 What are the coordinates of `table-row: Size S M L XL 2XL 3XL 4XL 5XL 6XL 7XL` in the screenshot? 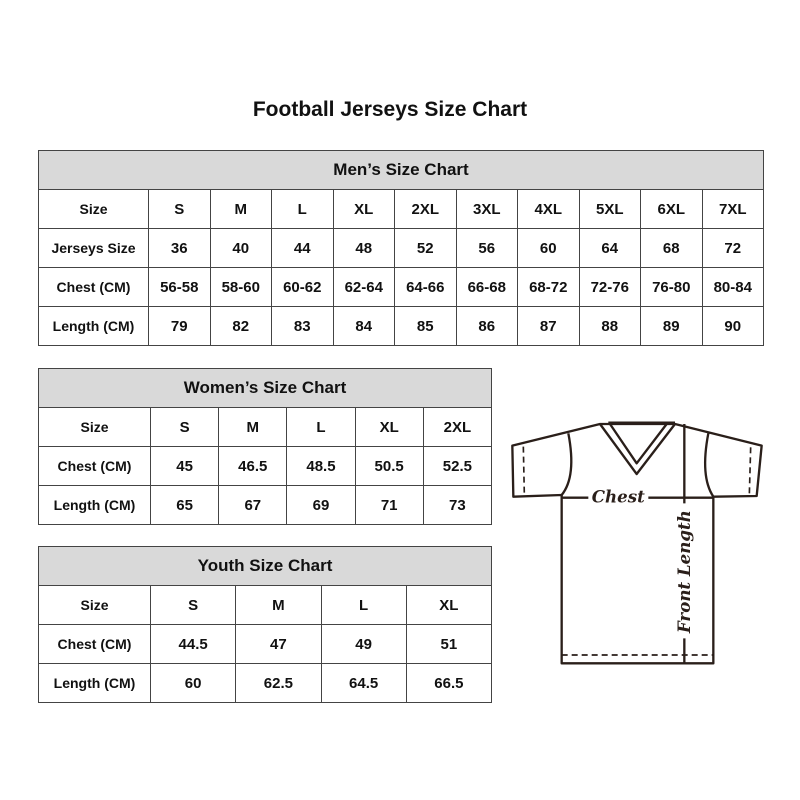 It's located at (401, 209).